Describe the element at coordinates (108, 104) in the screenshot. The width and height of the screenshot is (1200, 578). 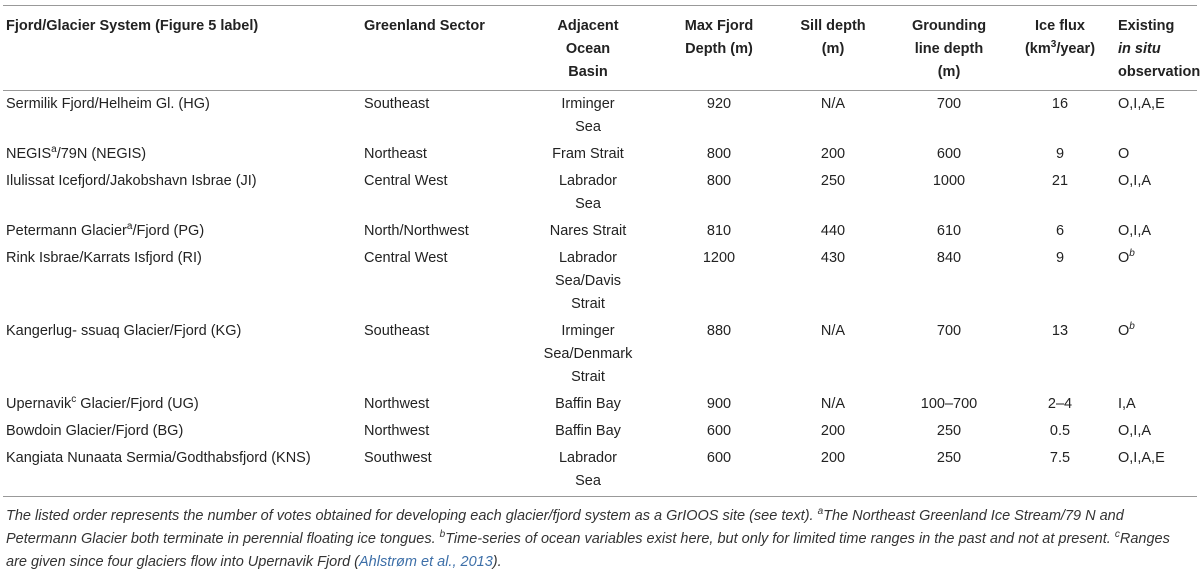
I see `cell-system: Sermilik Fjord/Helheim Gl. (HG)` at that location.